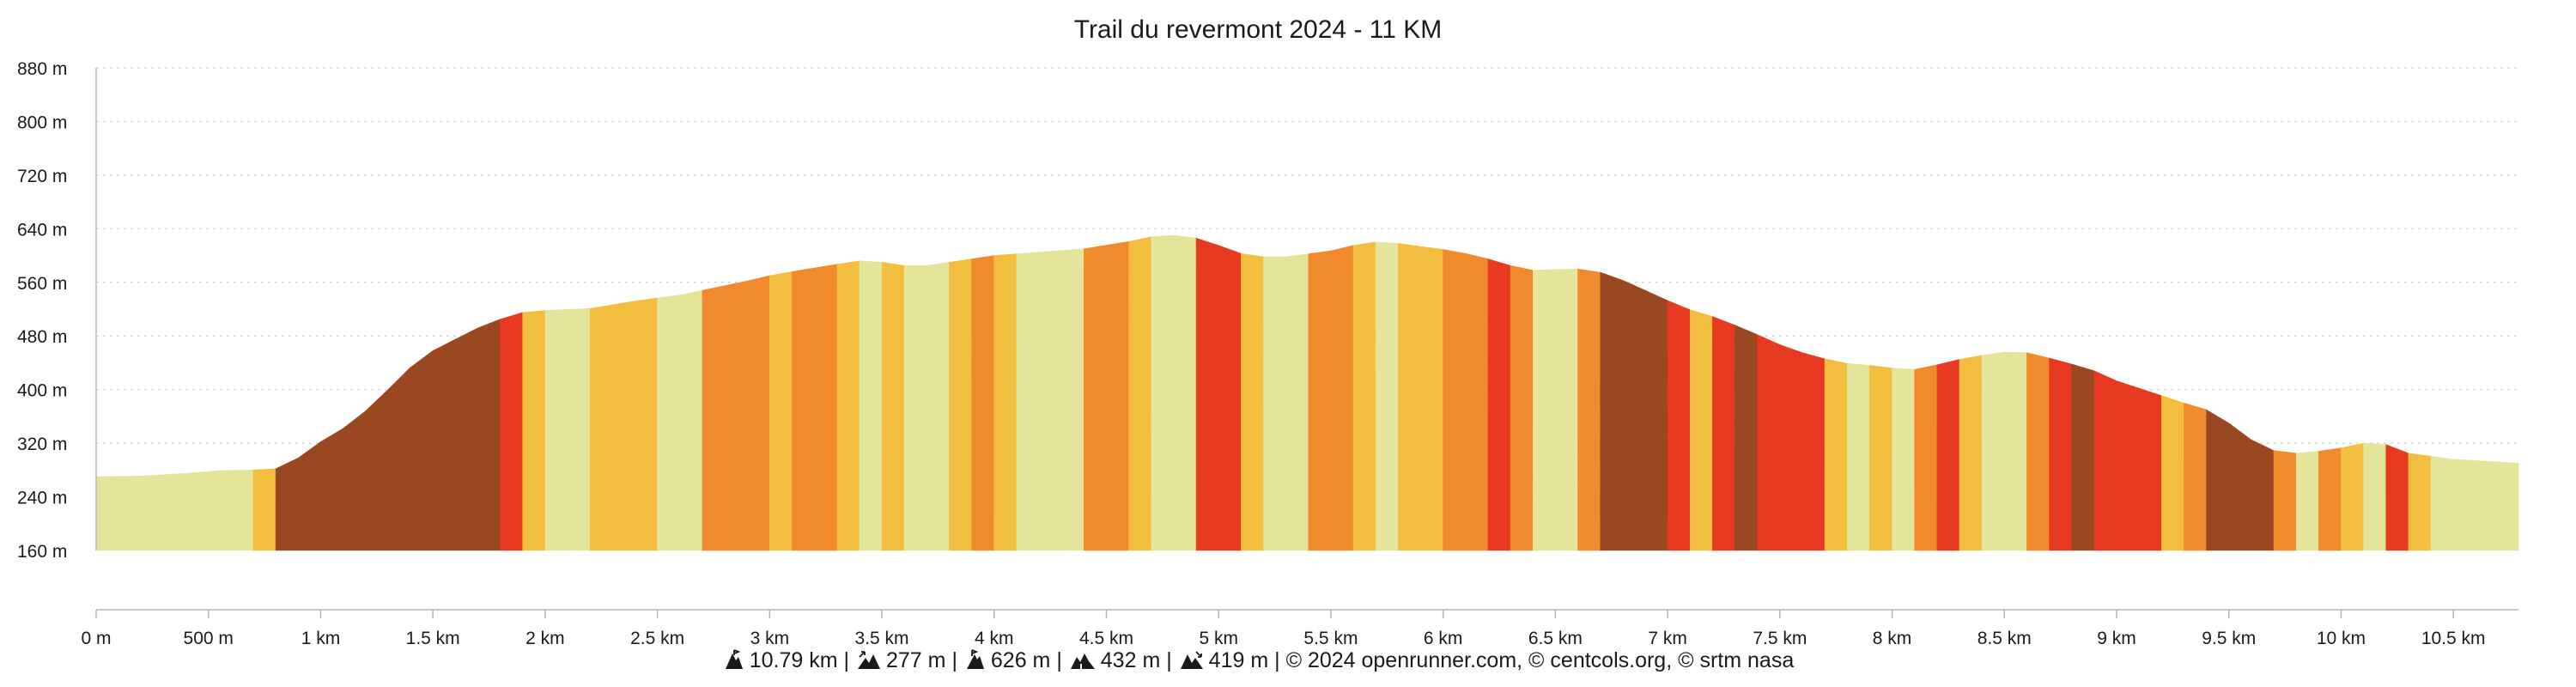  I want to click on y-tick-label: 800 m, so click(42, 122).